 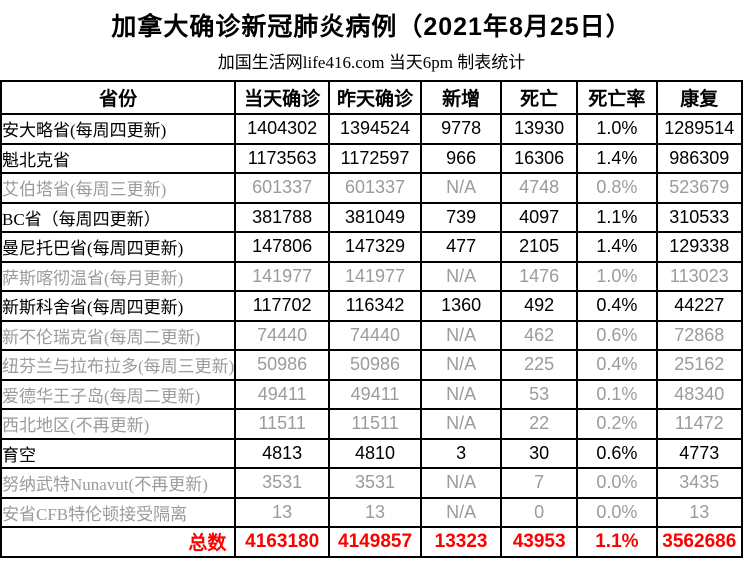 I want to click on value-cell: 16306, so click(x=539, y=158).